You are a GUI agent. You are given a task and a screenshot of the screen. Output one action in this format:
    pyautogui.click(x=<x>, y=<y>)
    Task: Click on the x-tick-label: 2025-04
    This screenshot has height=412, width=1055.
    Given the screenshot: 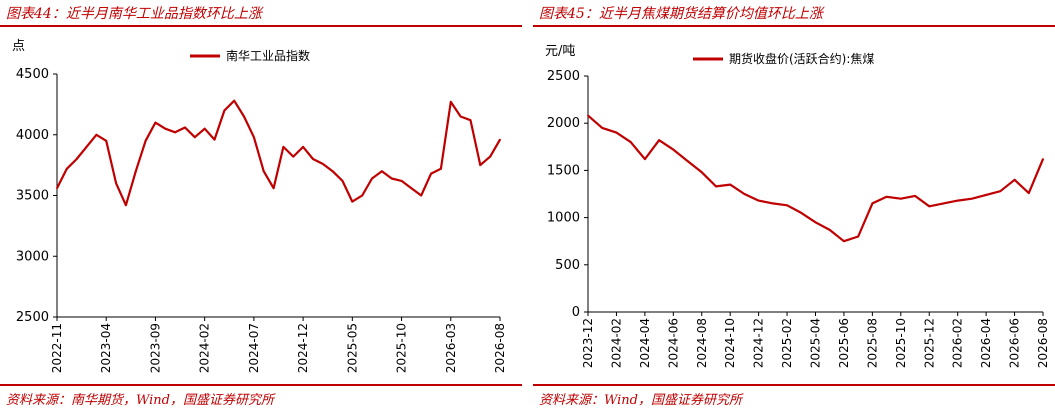 What is the action you would take?
    pyautogui.click(x=816, y=343)
    